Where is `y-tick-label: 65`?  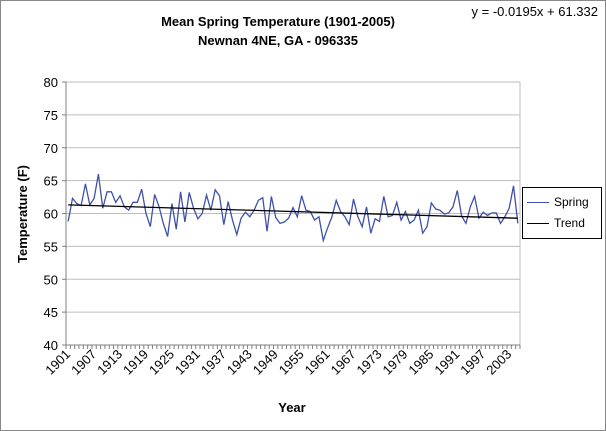
y-tick-label: 65 is located at coordinates (51, 181).